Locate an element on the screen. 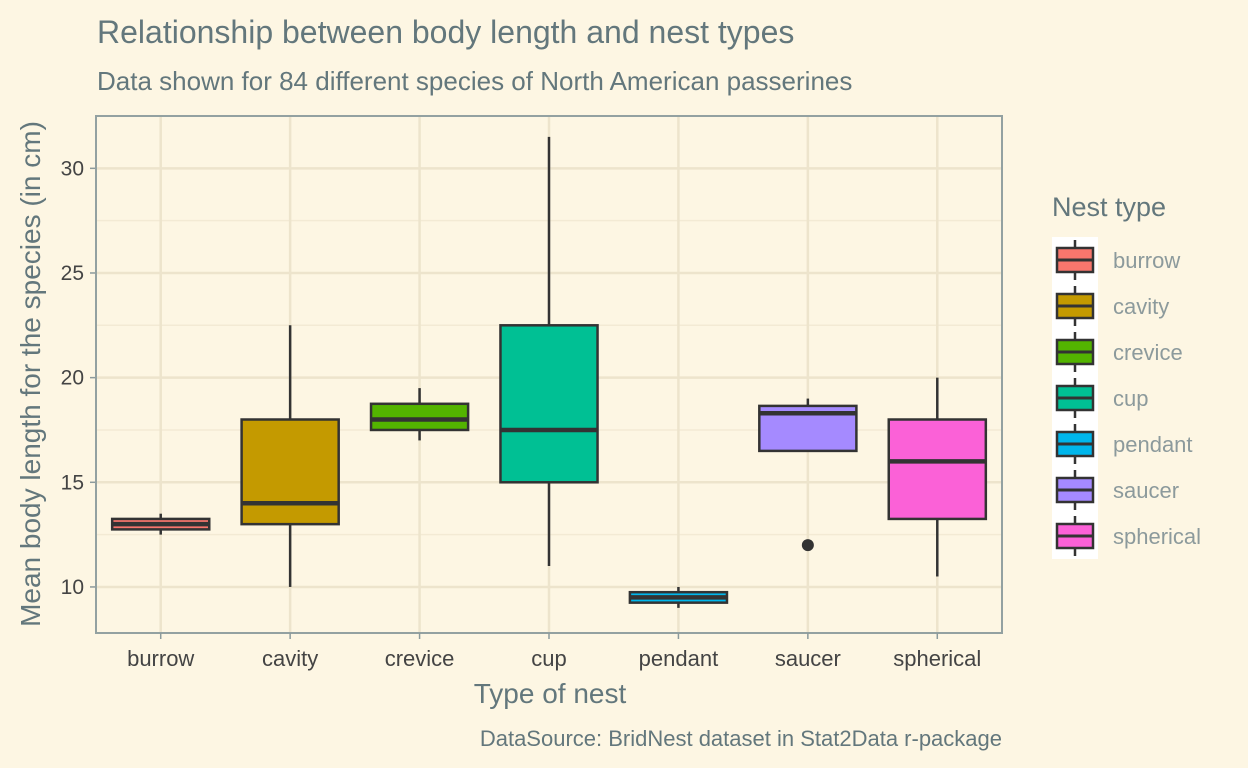 The height and width of the screenshot is (768, 1248). box-pendant is located at coordinates (678, 597).